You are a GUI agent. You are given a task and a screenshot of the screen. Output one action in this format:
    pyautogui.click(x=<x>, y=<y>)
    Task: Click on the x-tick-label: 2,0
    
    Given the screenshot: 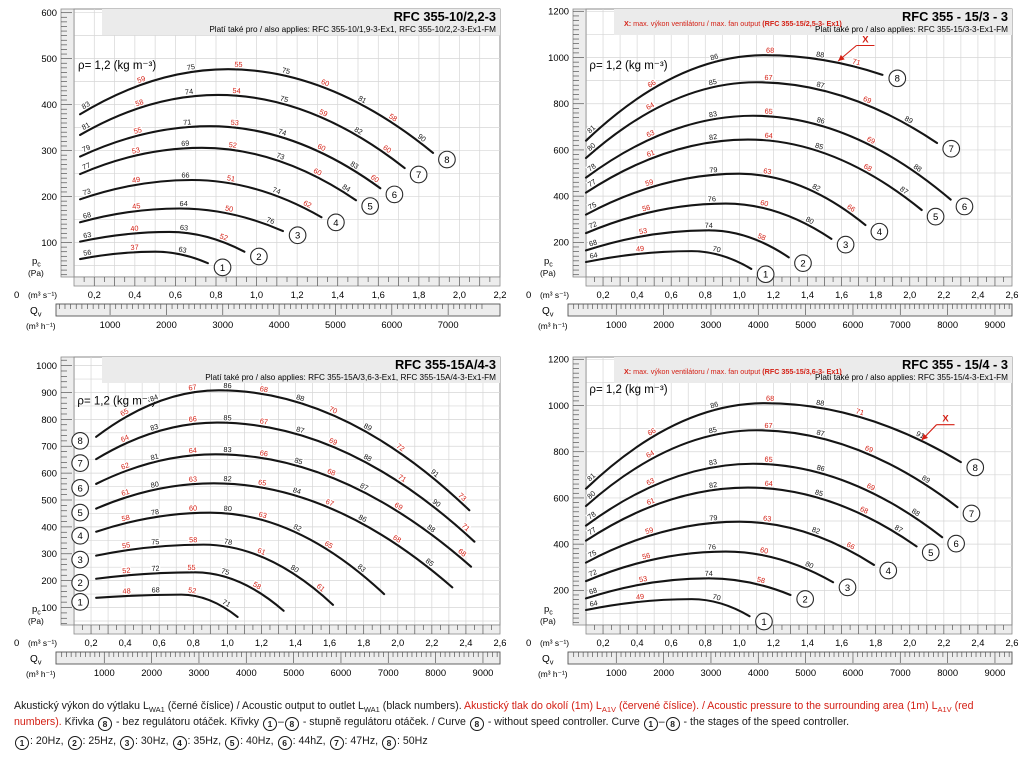 What is the action you would take?
    pyautogui.click(x=909, y=294)
    